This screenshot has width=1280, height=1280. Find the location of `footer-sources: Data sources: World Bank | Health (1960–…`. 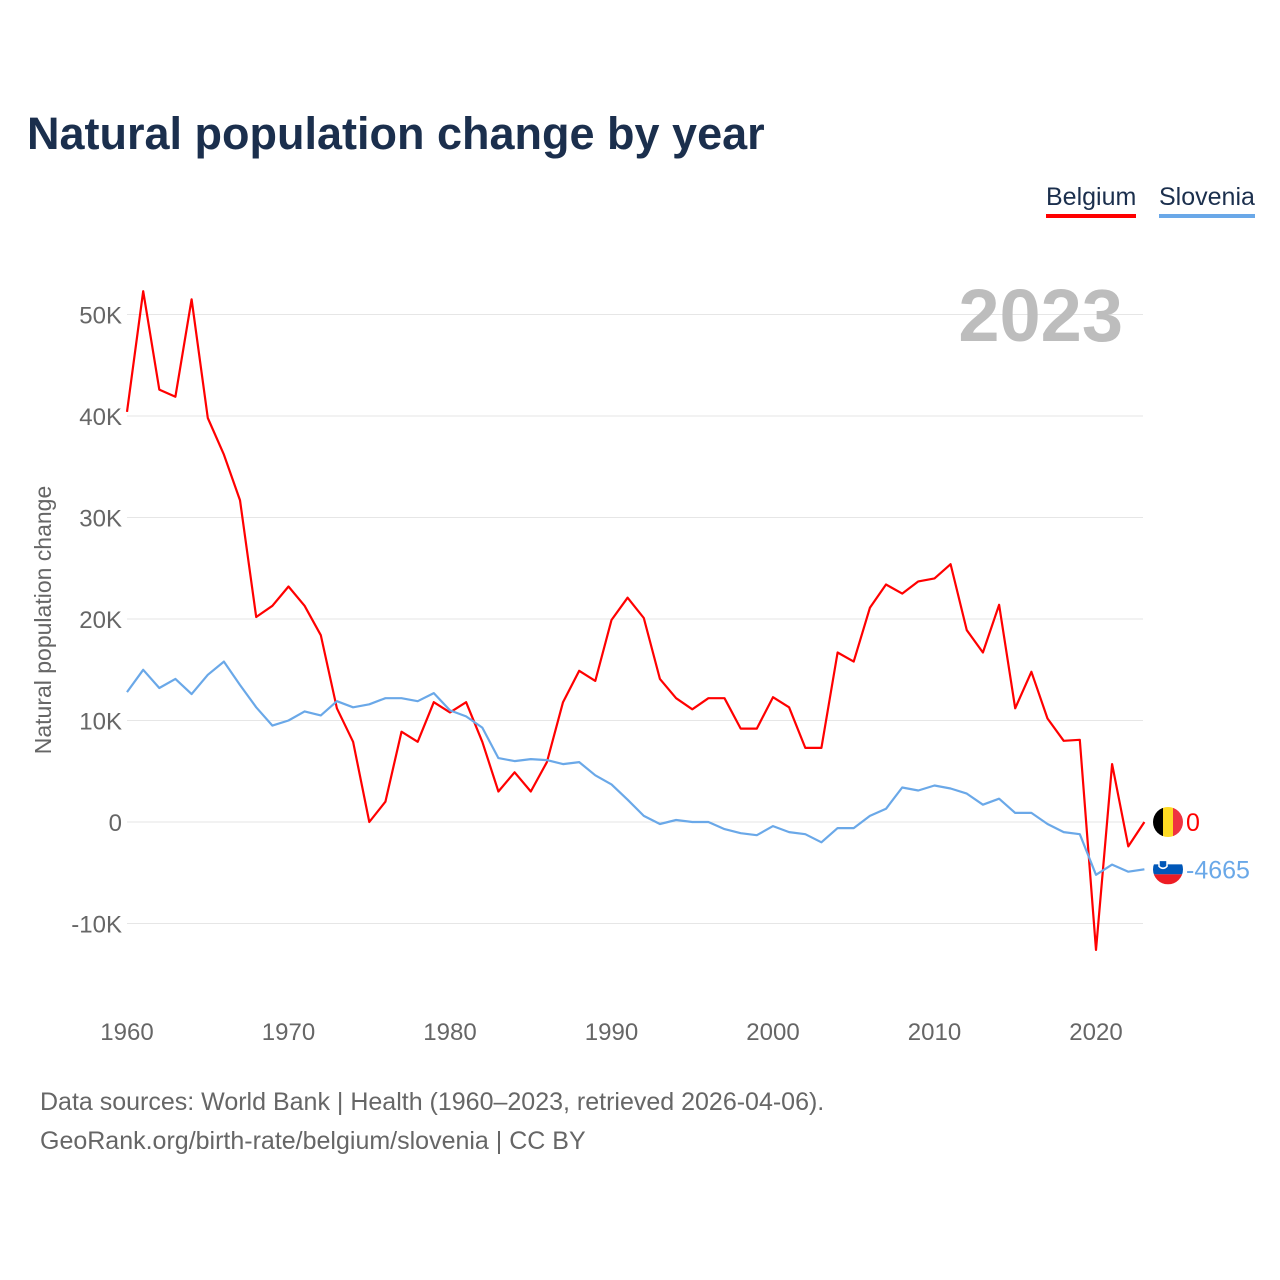

footer-sources: Data sources: World Bank | Health (1960–… is located at coordinates (432, 1102).